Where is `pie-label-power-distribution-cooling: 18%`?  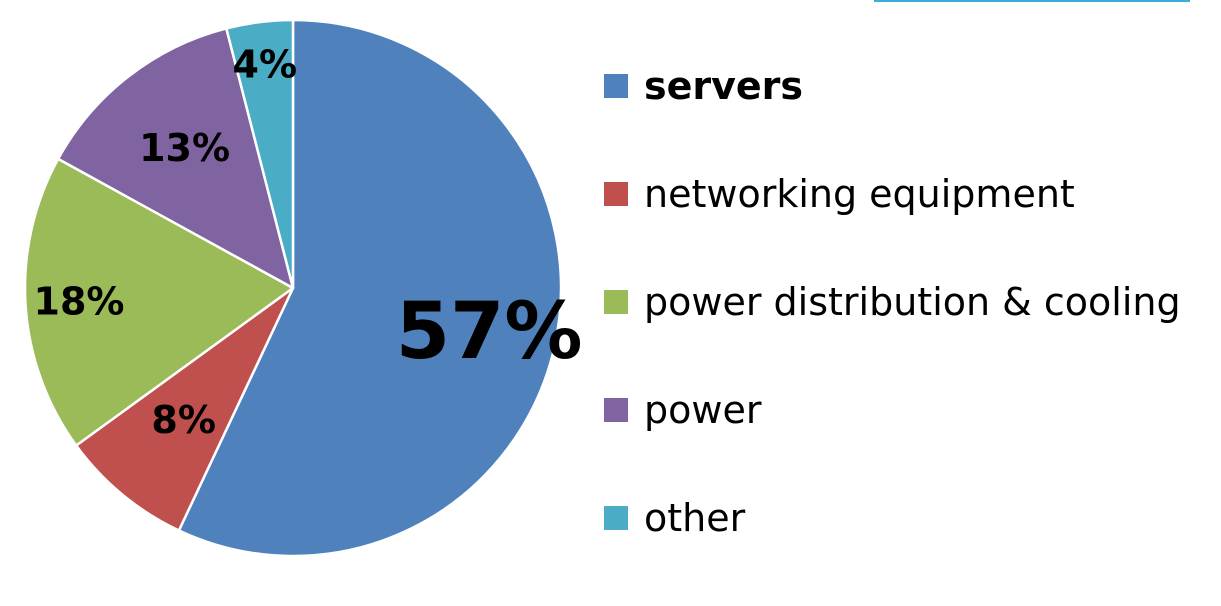 pie-label-power-distribution-cooling: 18% is located at coordinates (79, 301).